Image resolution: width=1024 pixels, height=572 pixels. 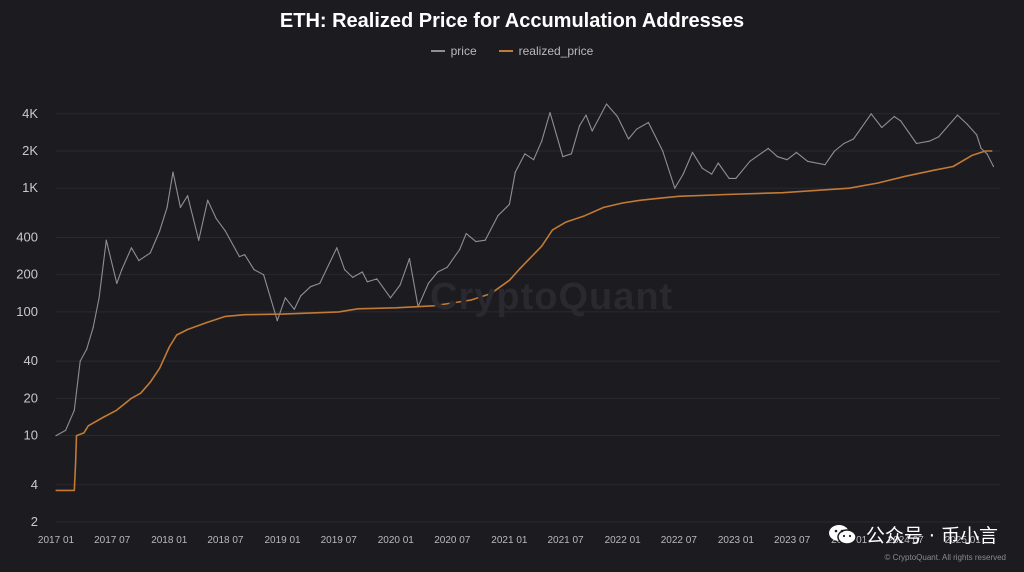 What do you see at coordinates (31, 360) in the screenshot?
I see `y-tick-label-40: 40` at bounding box center [31, 360].